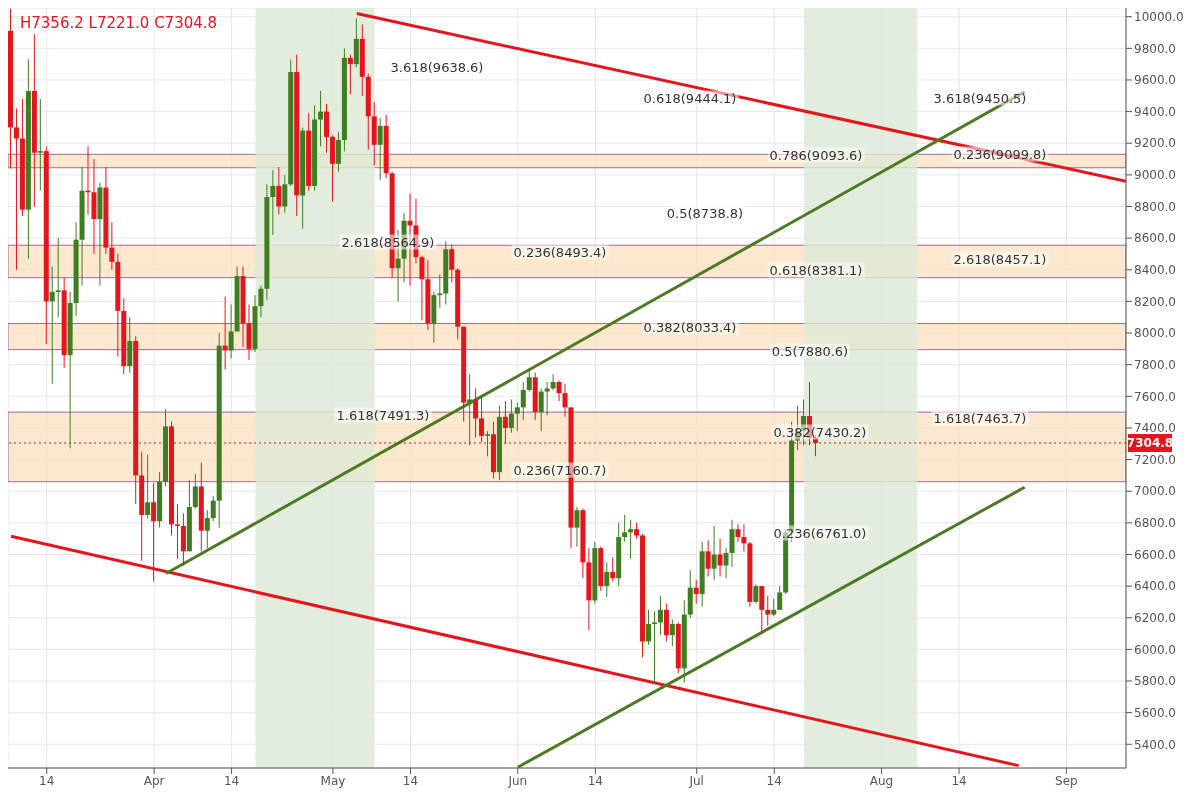 The height and width of the screenshot is (809, 1184). What do you see at coordinates (690, 98) in the screenshot?
I see `annotation: 0.618(9444.1)` at bounding box center [690, 98].